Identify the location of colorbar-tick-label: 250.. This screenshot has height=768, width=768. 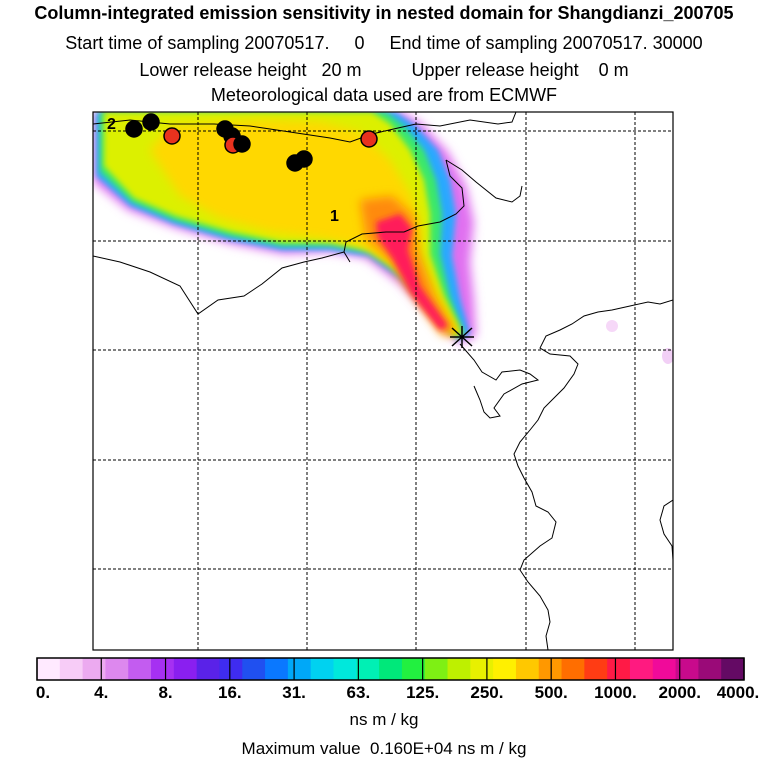
(487, 692).